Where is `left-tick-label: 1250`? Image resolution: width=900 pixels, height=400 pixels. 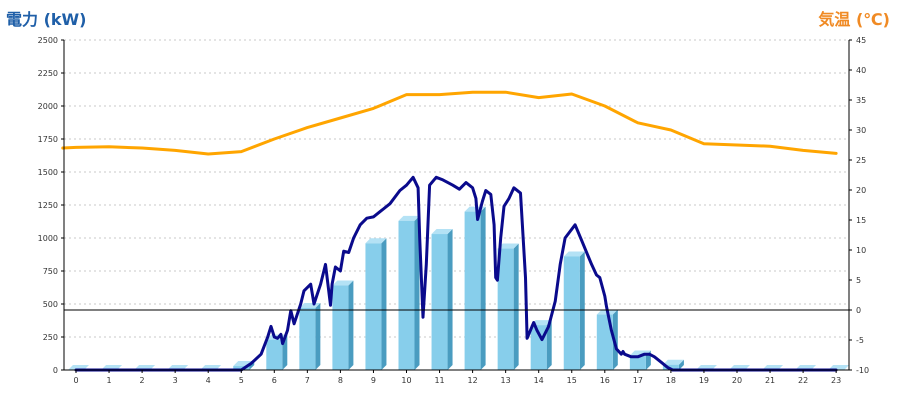
left-tick-label: 1250 is located at coordinates (48, 205).